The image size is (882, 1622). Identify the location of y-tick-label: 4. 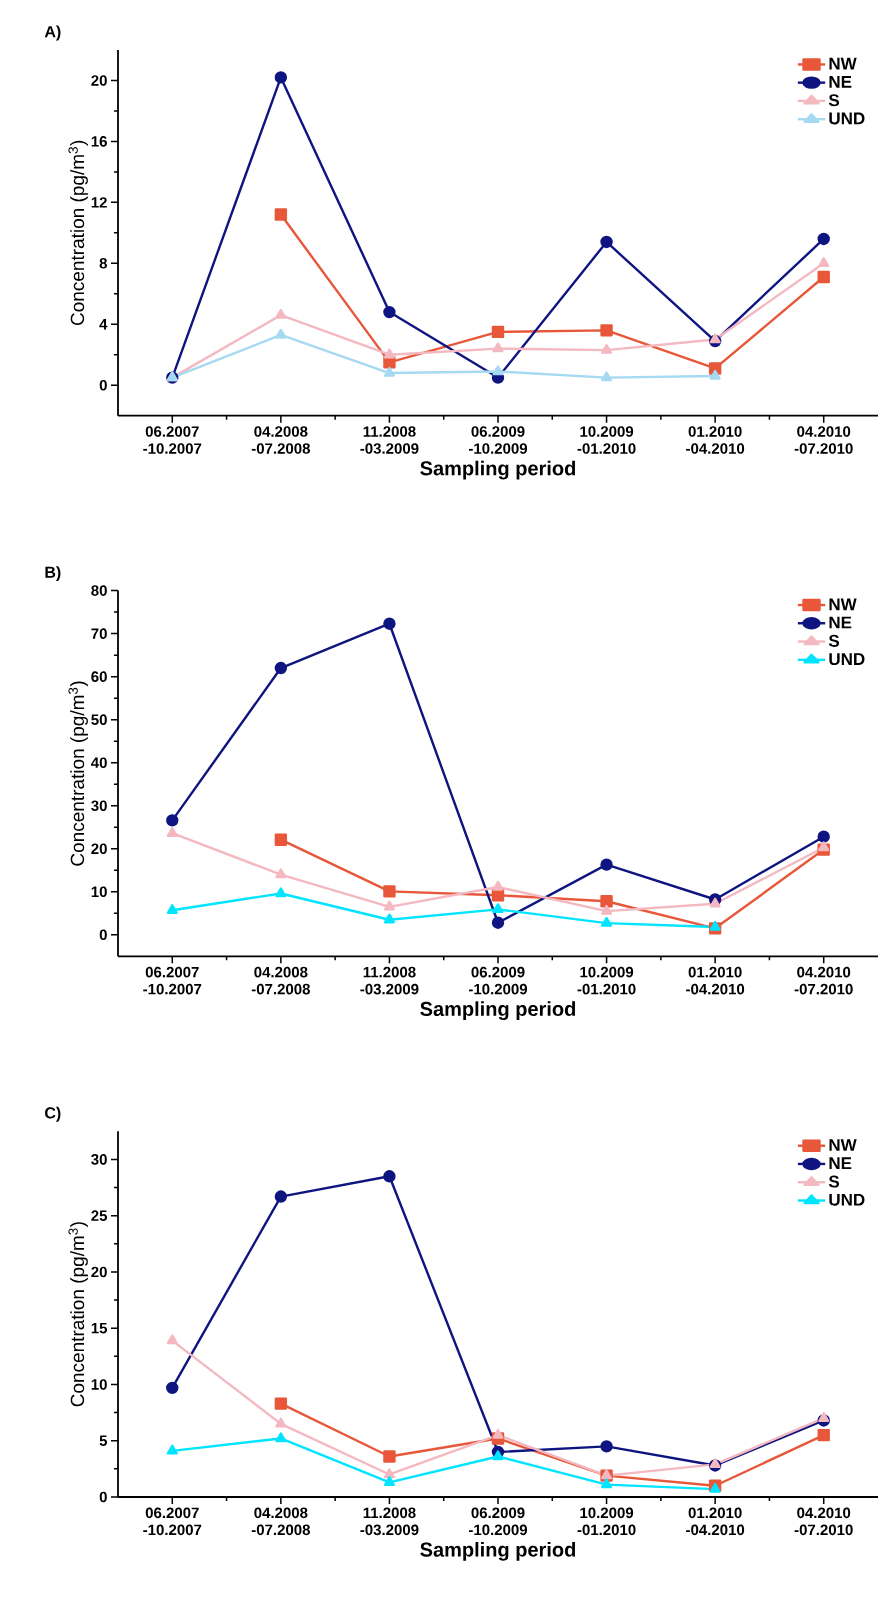
(103, 324).